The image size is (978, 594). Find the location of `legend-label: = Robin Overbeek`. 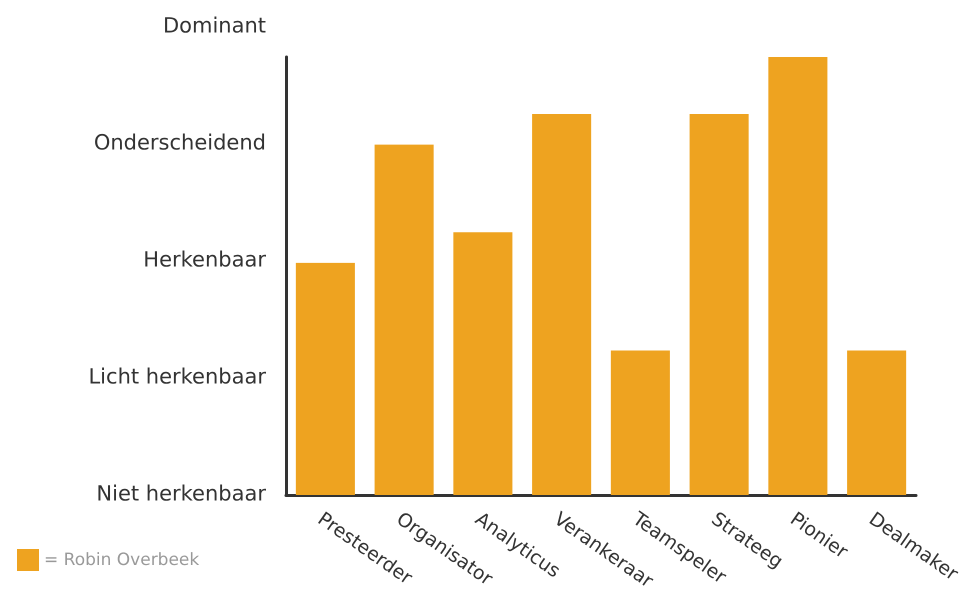

legend-label: = Robin Overbeek is located at coordinates (122, 560).